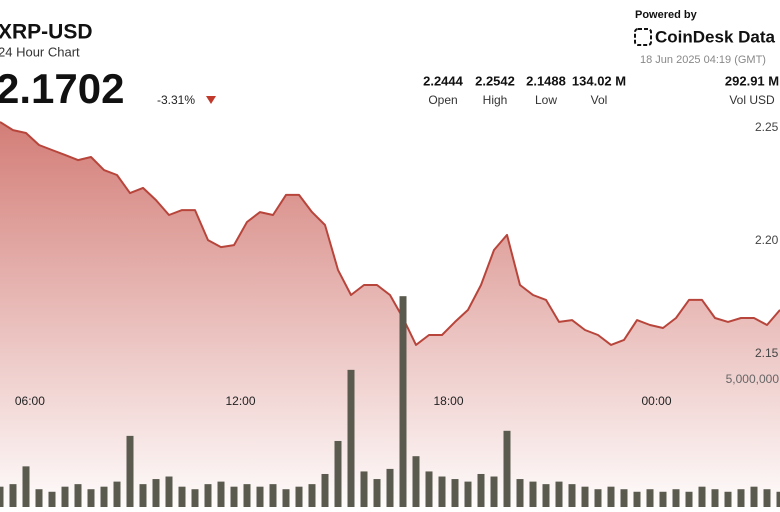 The image size is (780, 512). I want to click on stat-value: 2.1488, so click(546, 80).